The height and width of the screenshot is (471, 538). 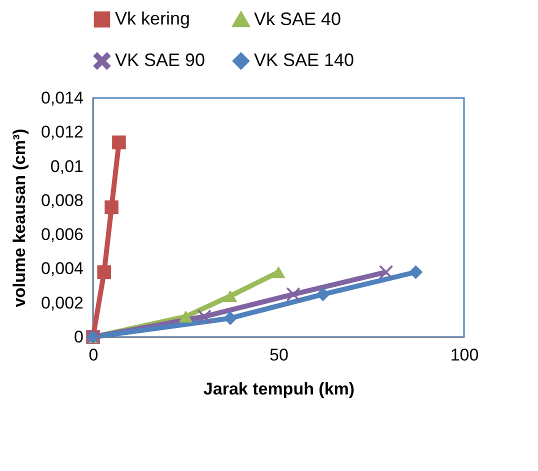 I want to click on y-tick-label: 0,002, so click(x=62, y=302).